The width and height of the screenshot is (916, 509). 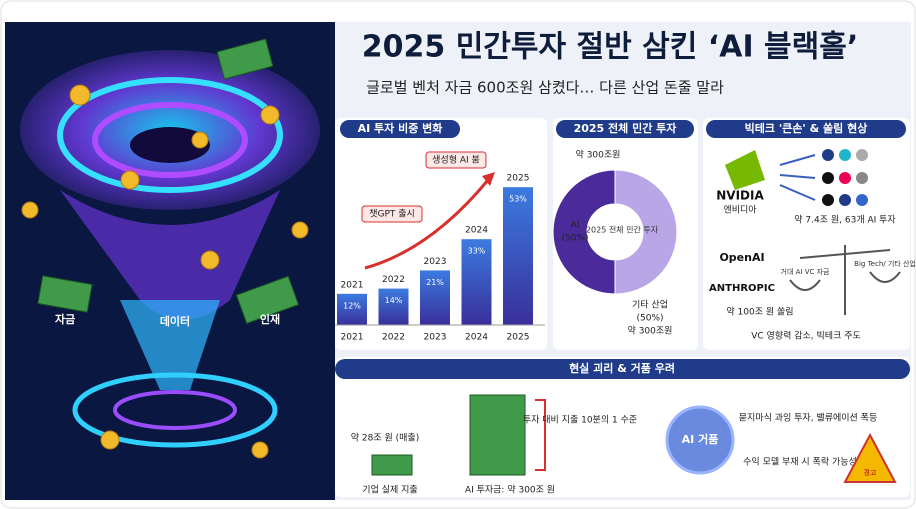 What do you see at coordinates (845, 280) in the screenshot?
I see `scale-icon` at bounding box center [845, 280].